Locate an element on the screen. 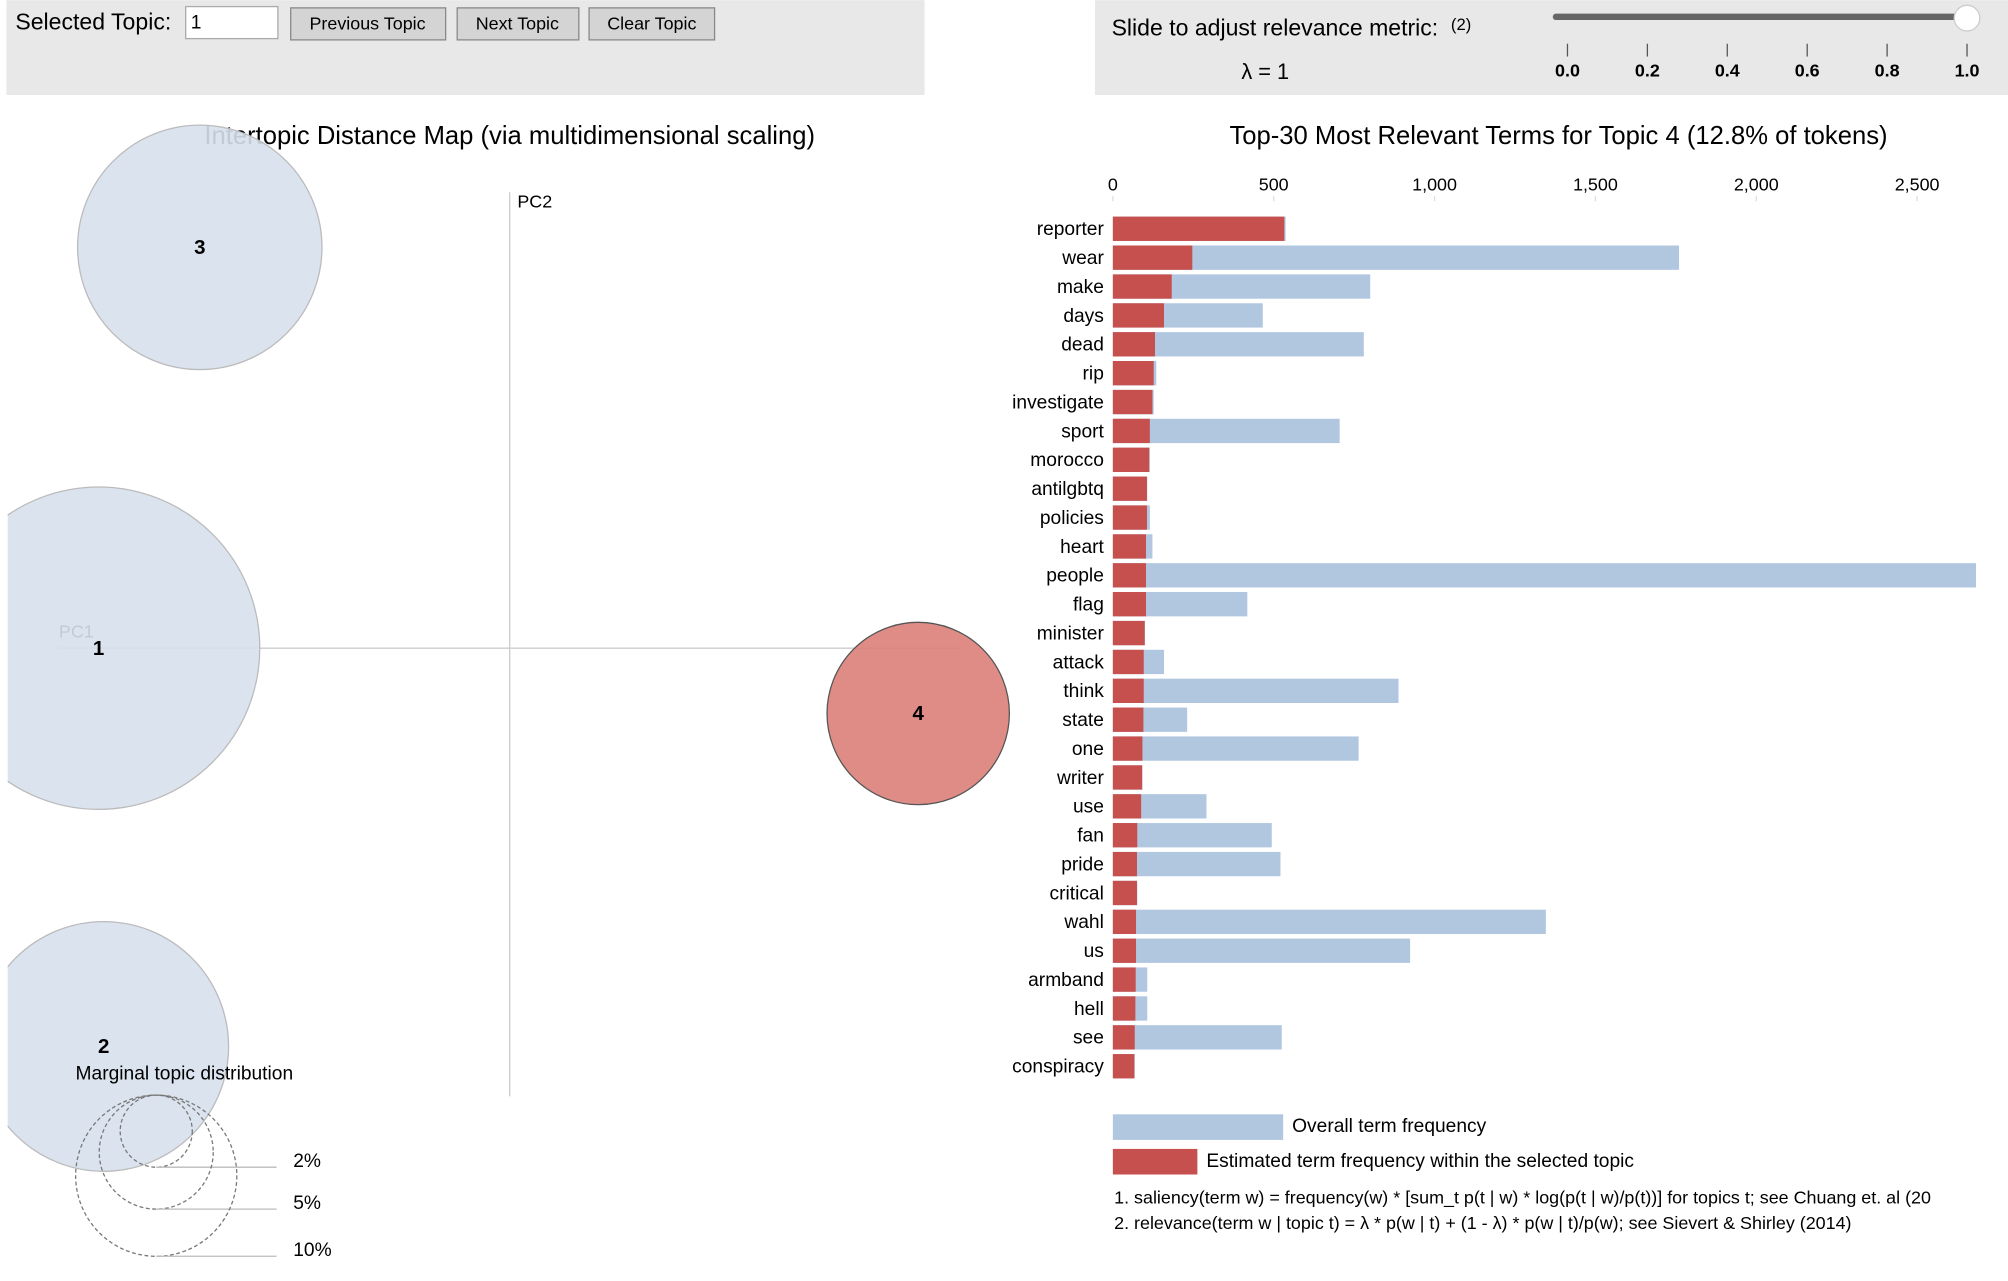 Image resolution: width=2008 pixels, height=1281 pixels. topic-label: 4 is located at coordinates (919, 713).